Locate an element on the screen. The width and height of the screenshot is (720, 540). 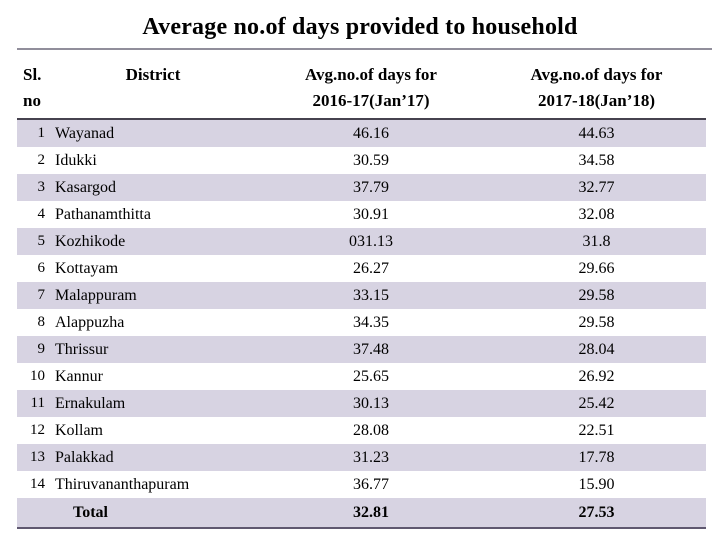
header-avg-2016-line1: Avg.no.of days for is located at coordinates (371, 74).